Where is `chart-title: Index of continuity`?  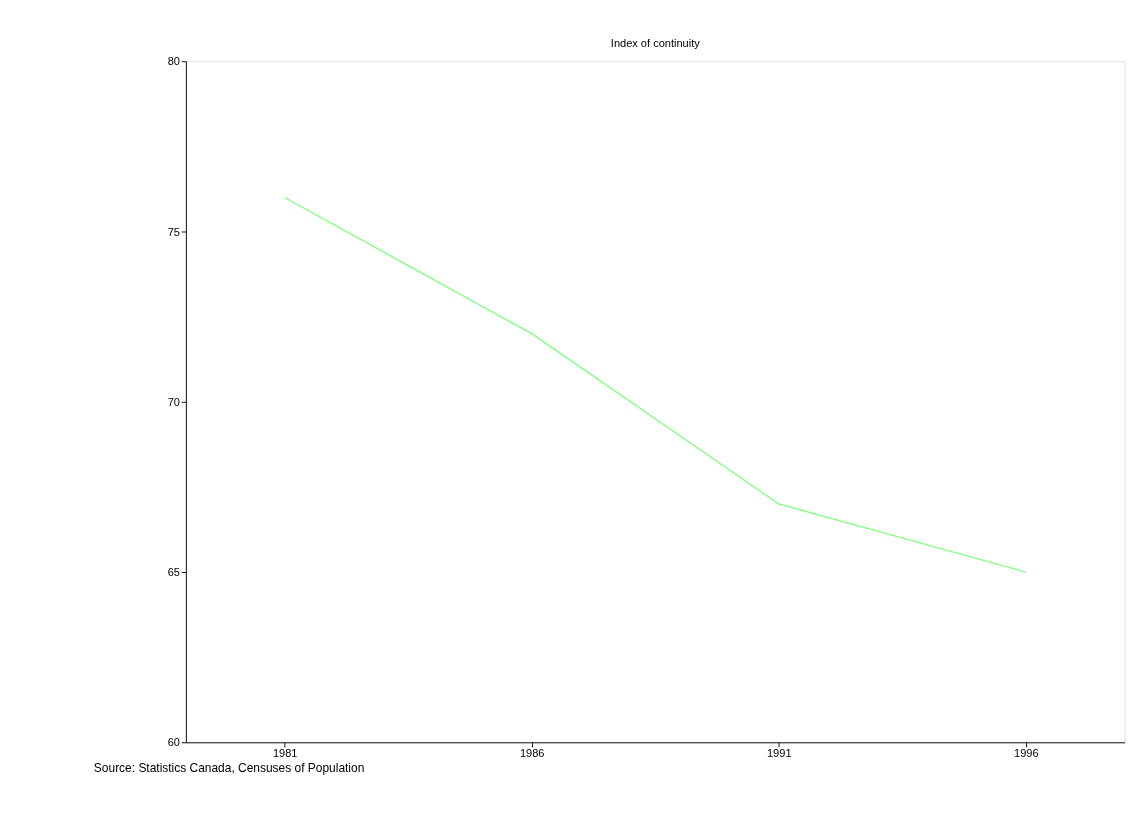 chart-title: Index of continuity is located at coordinates (655, 43).